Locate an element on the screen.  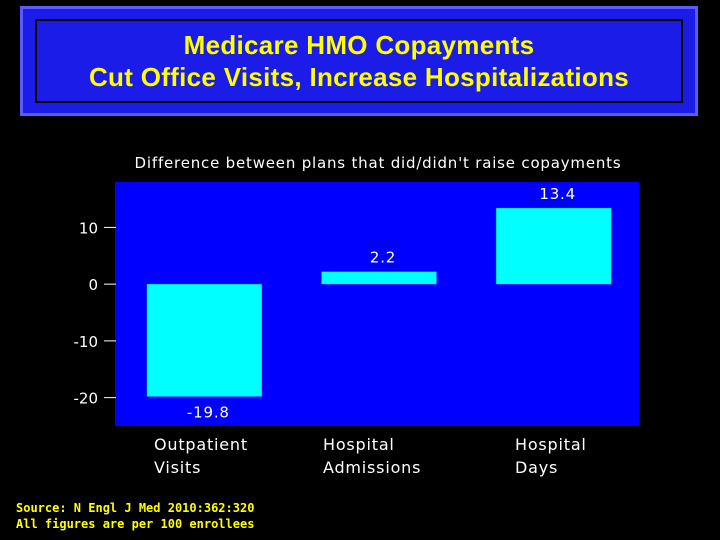
y-tick-label: 10 is located at coordinates (88, 228).